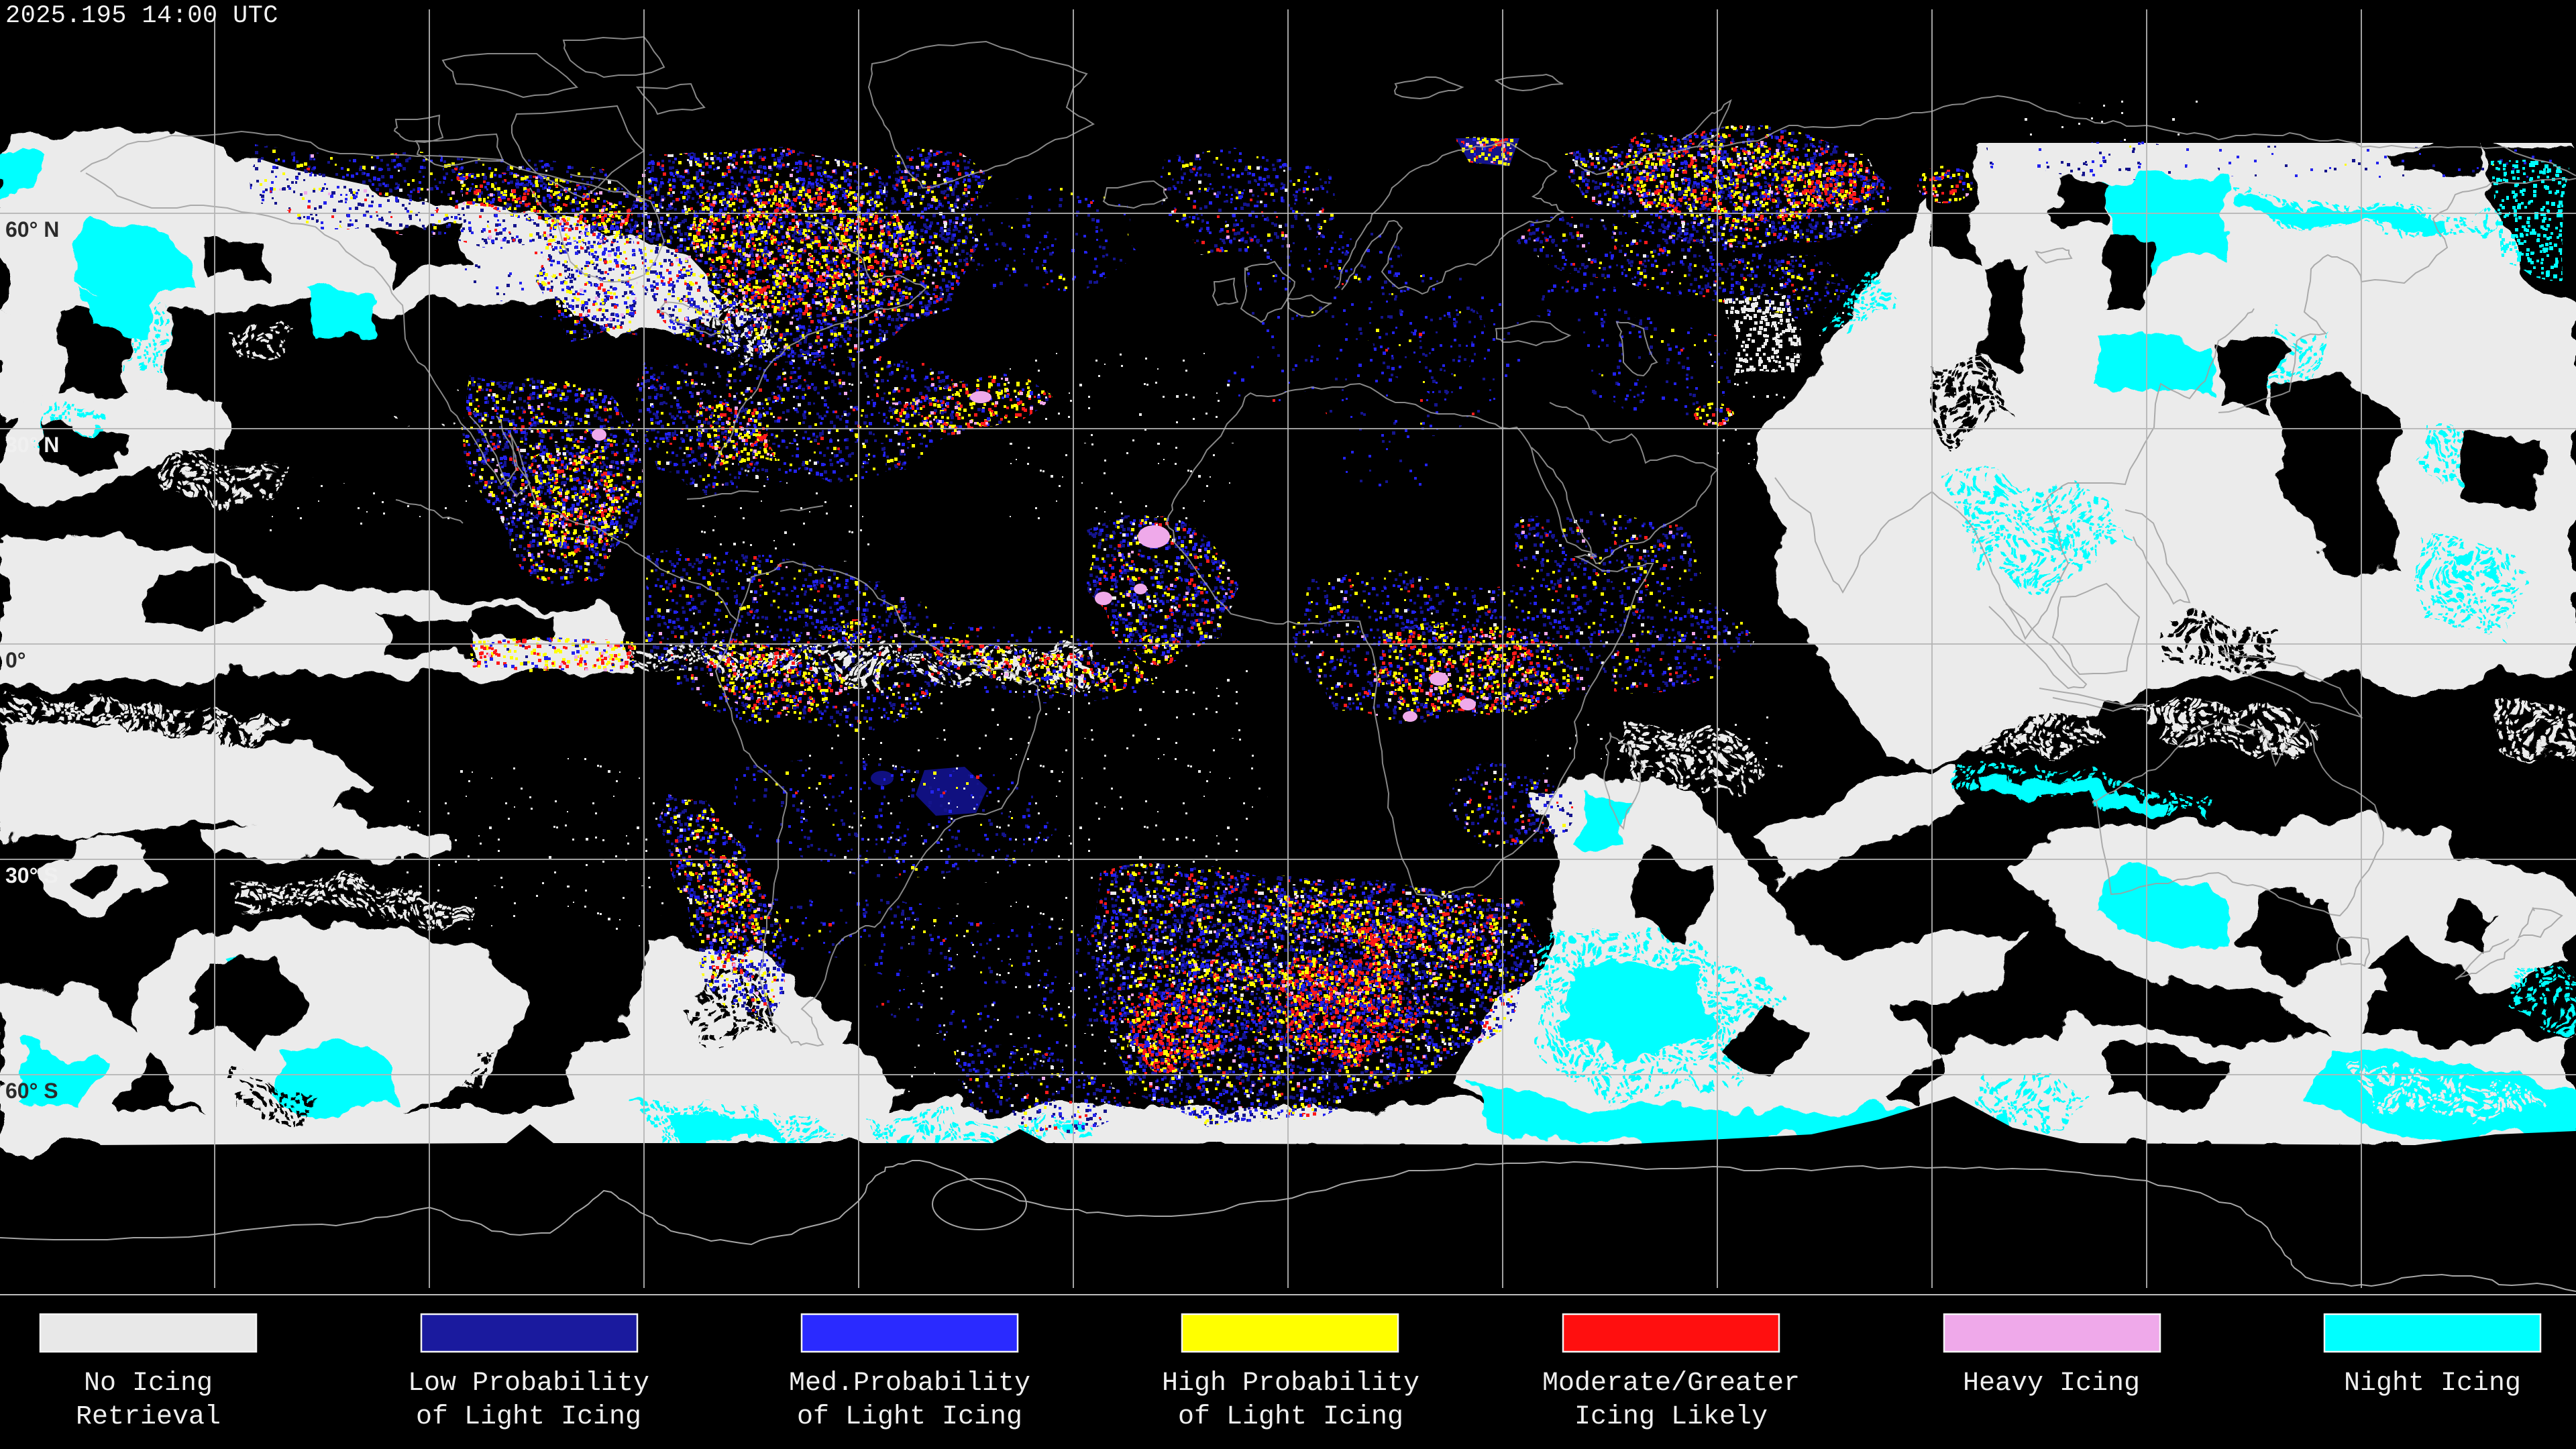 The height and width of the screenshot is (1449, 2576). What do you see at coordinates (141, 16) in the screenshot?
I see `svg-text: 2025.195 14:00 UTC` at bounding box center [141, 16].